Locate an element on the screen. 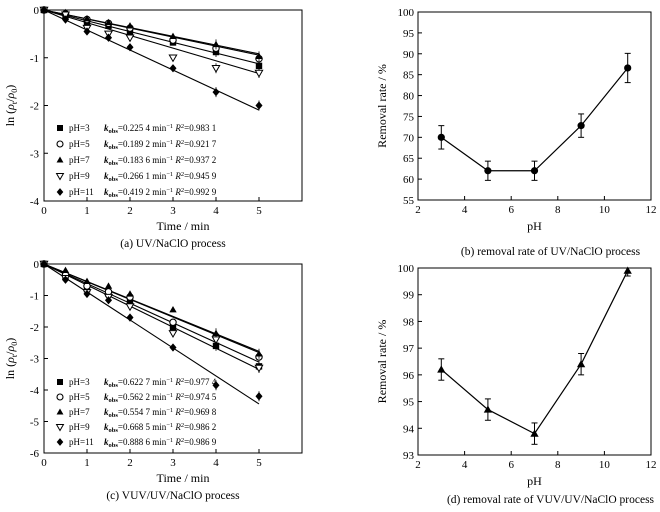 Image resolution: width=660 pixels, height=512 pixels. x-tick-label: 1 is located at coordinates (87, 211).